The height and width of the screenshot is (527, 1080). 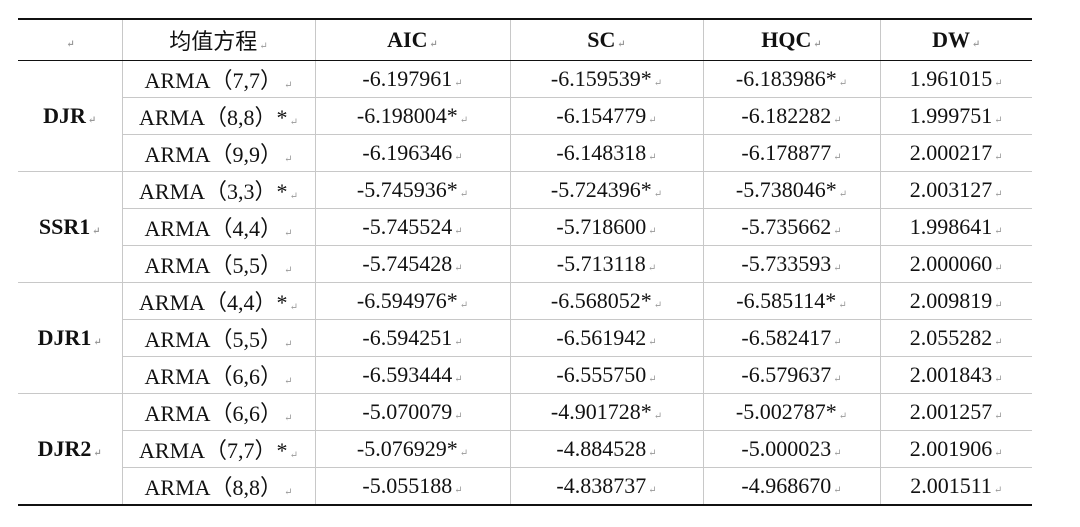 I want to click on value-cell: 2.000217, so click(x=955, y=153).